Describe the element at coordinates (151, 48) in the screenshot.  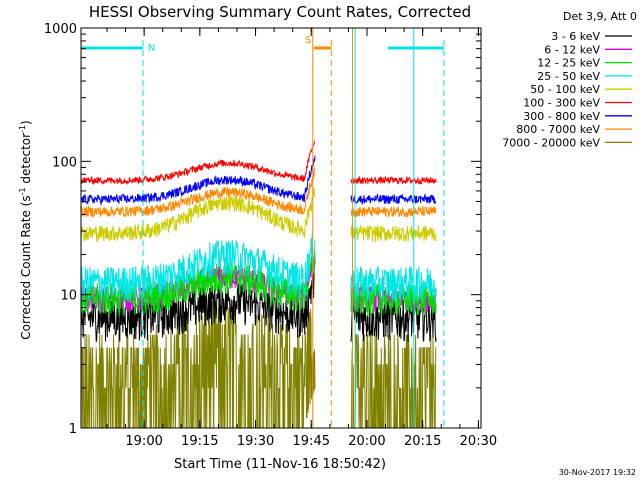
I see `interval-label: N` at that location.